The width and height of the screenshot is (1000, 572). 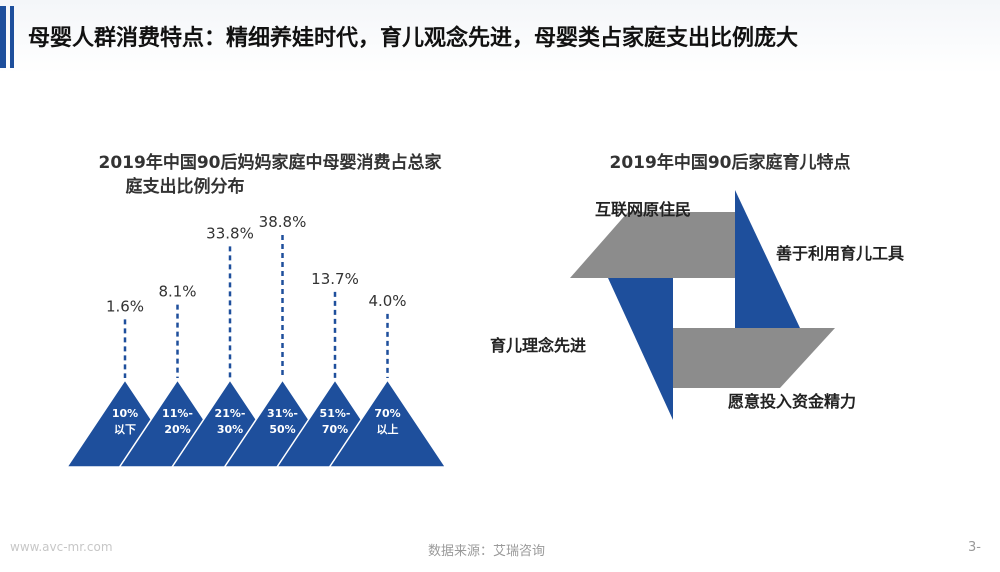 I want to click on page-title: 母婴人群消费特点：精细养娃时代，育儿观念先进，母婴类占家庭支出比例庞大, so click(x=413, y=38).